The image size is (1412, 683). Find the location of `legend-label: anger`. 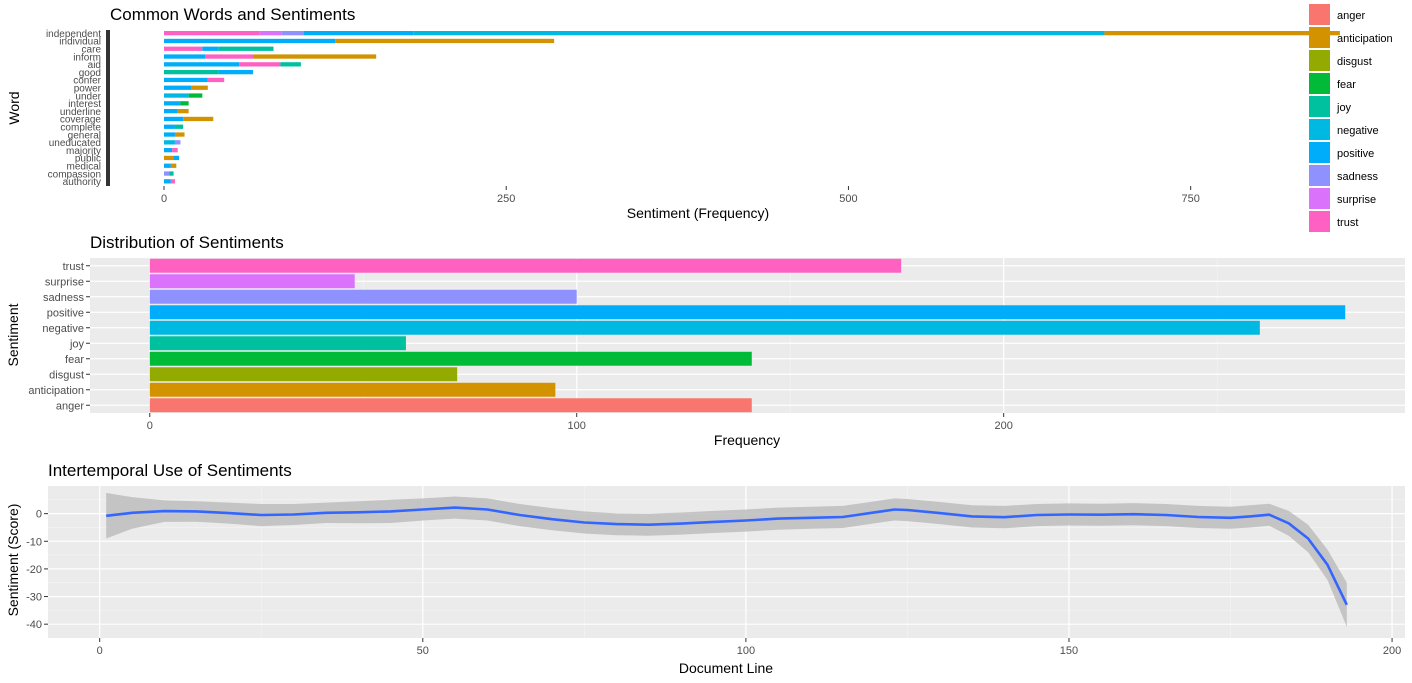

legend-label: anger is located at coordinates (1351, 16).